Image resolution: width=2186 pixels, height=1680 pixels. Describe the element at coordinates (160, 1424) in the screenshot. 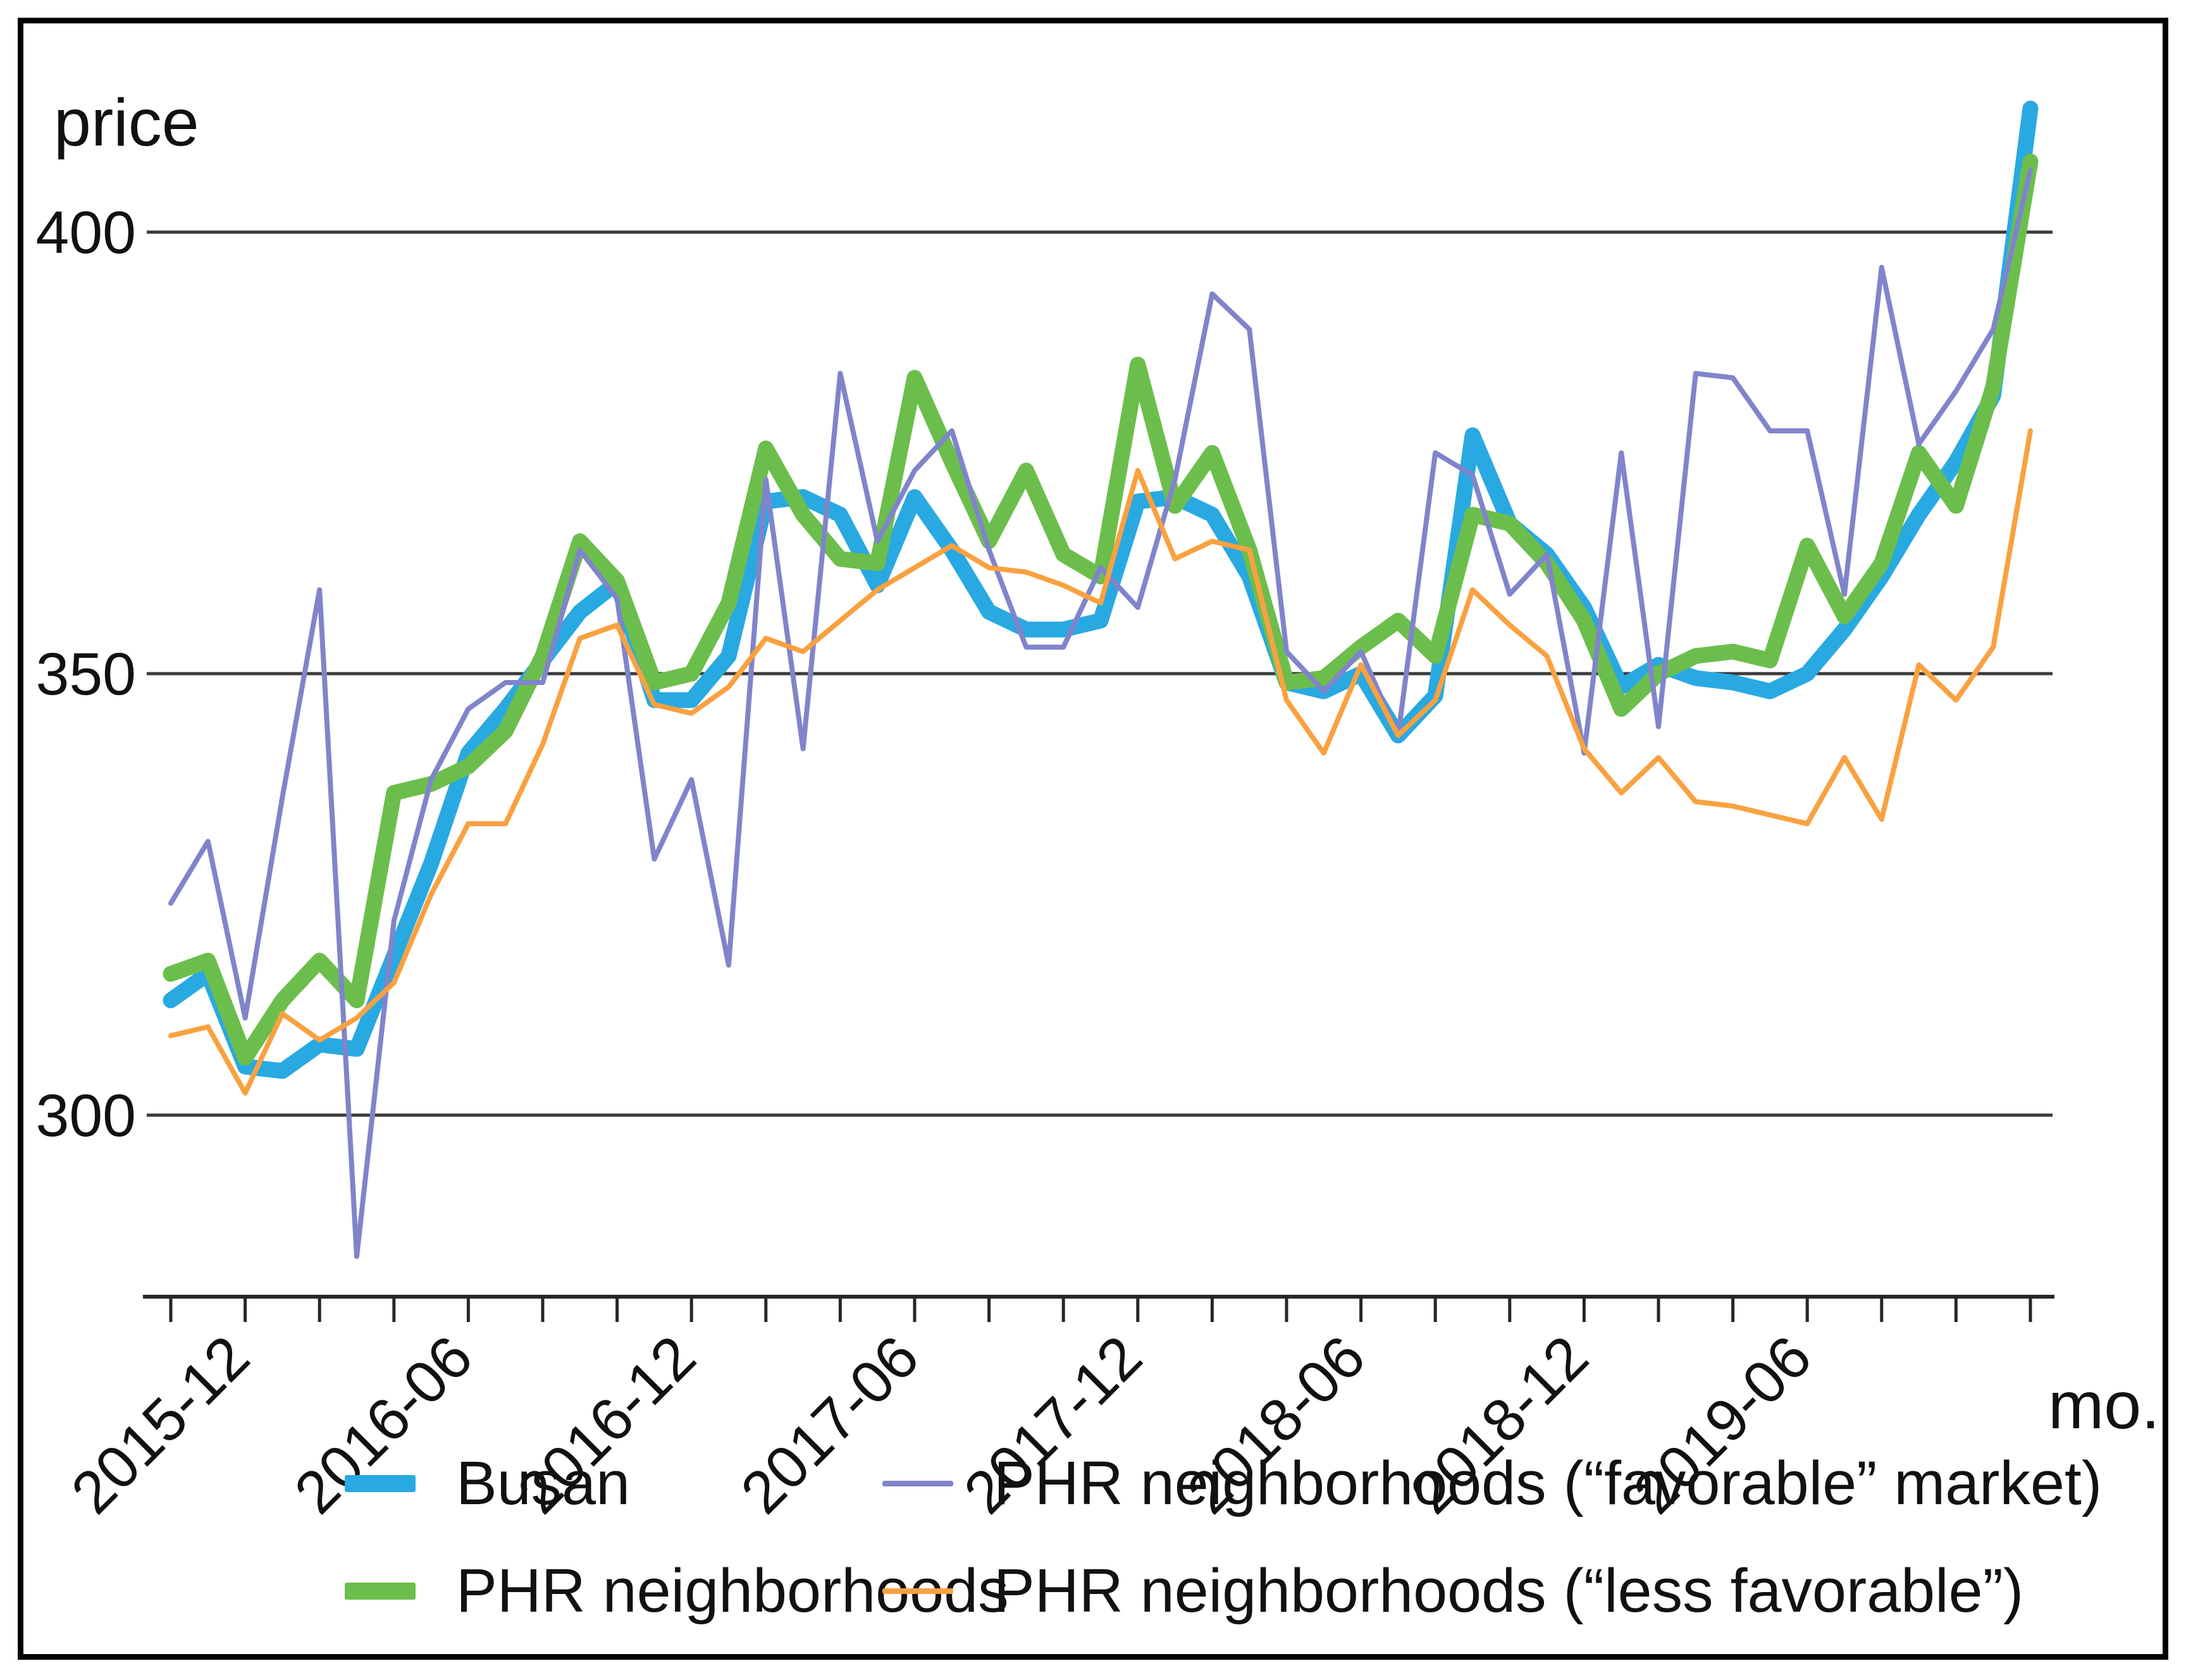

I see `x-tick-label-2015-12: 2015-12` at that location.